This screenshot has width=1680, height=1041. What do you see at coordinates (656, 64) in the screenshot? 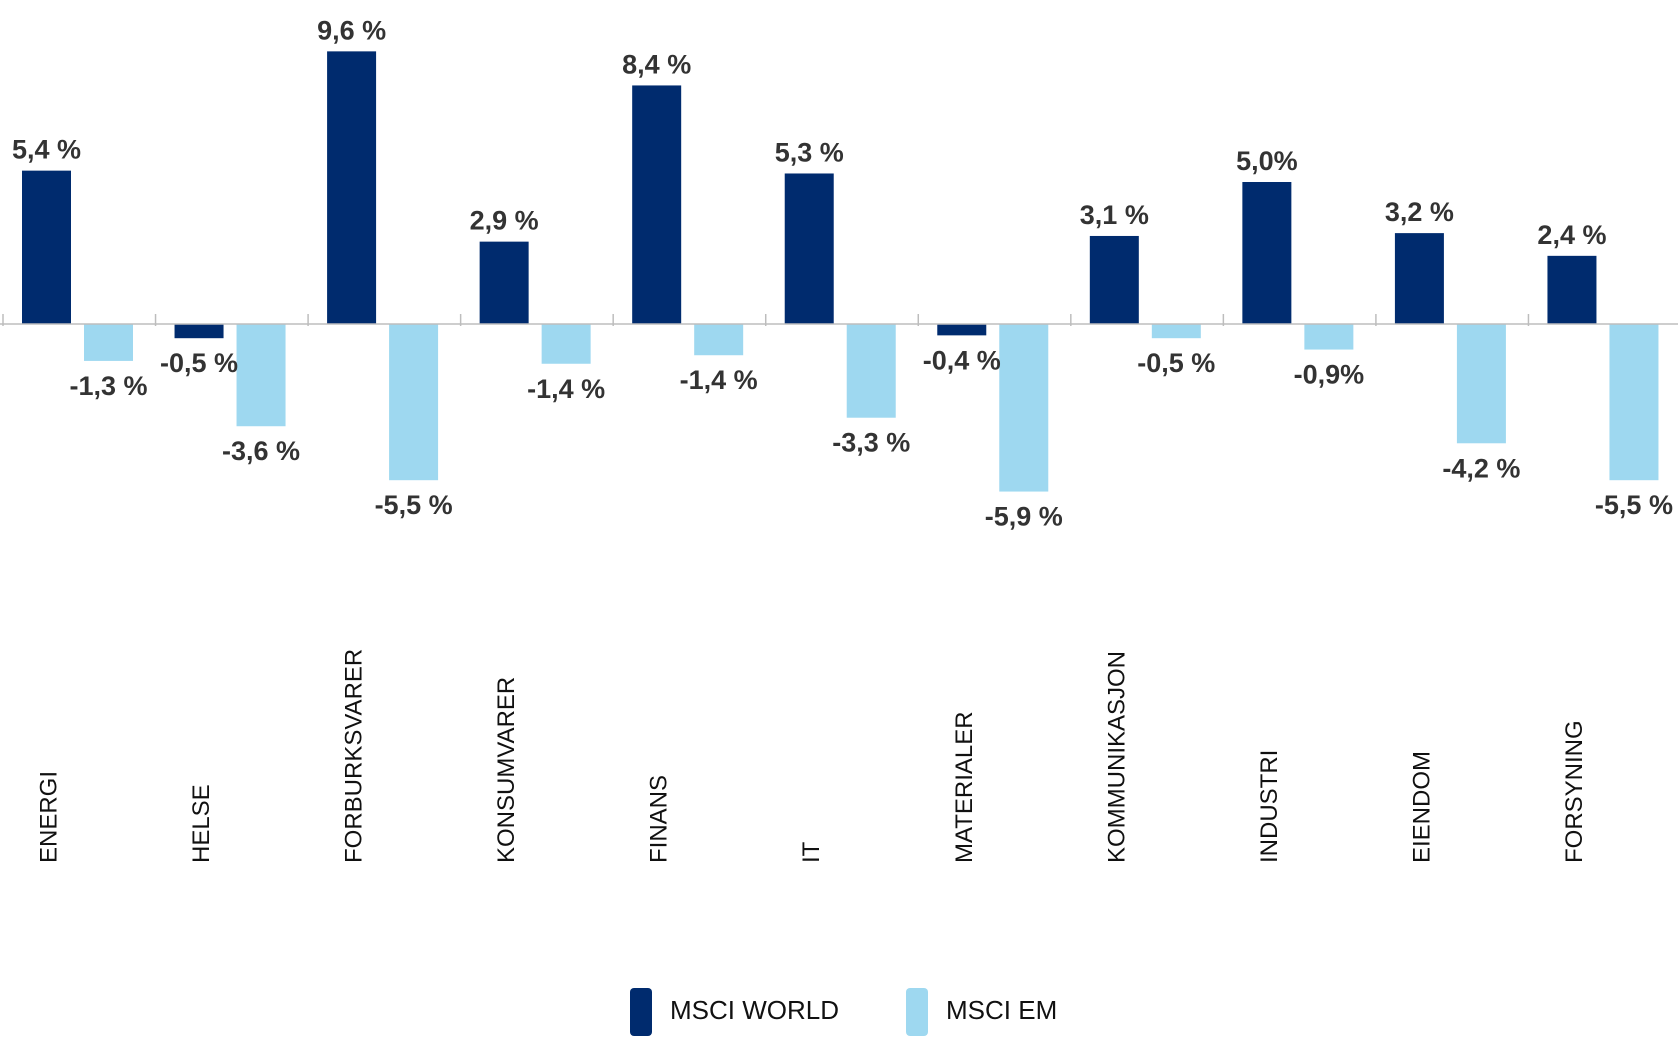
I see `data-label-world-finans: 8,4 %` at bounding box center [656, 64].